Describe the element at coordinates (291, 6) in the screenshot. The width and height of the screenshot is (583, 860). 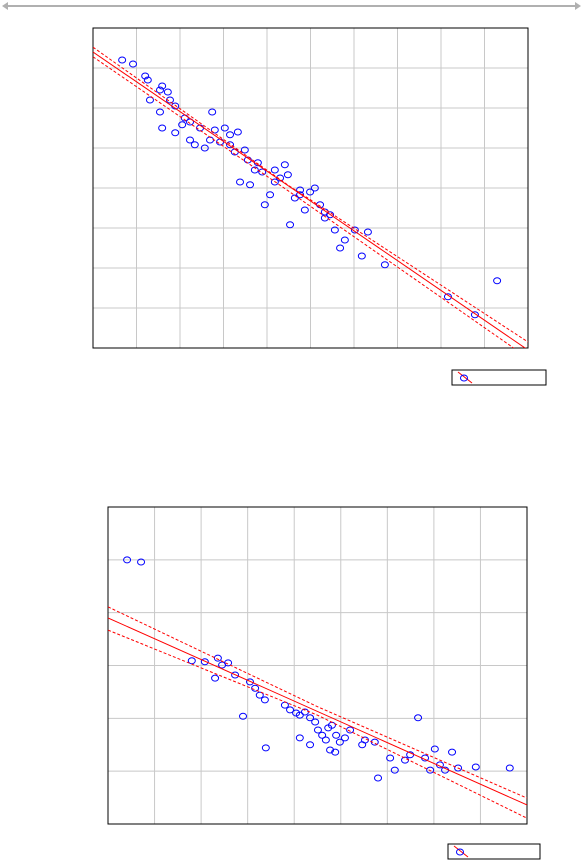
I see `top-rule` at that location.